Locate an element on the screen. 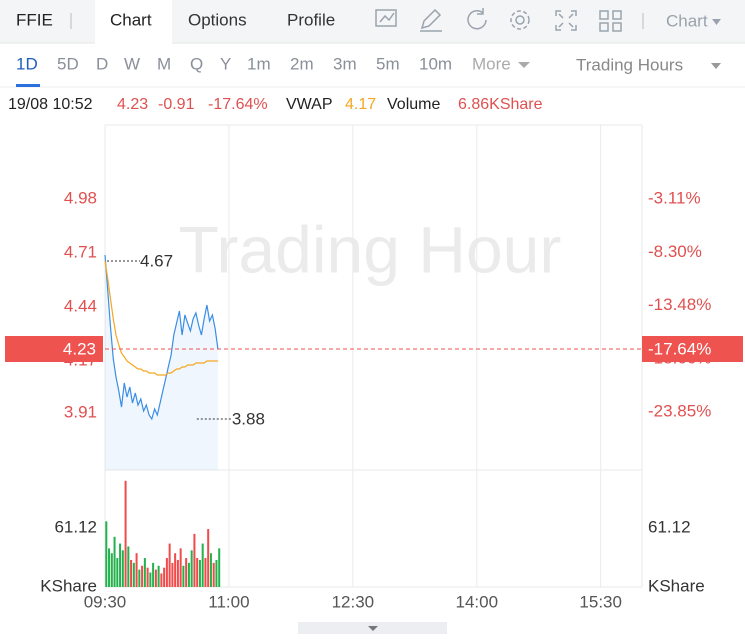 The height and width of the screenshot is (639, 745). icon-settings is located at coordinates (520, 20).